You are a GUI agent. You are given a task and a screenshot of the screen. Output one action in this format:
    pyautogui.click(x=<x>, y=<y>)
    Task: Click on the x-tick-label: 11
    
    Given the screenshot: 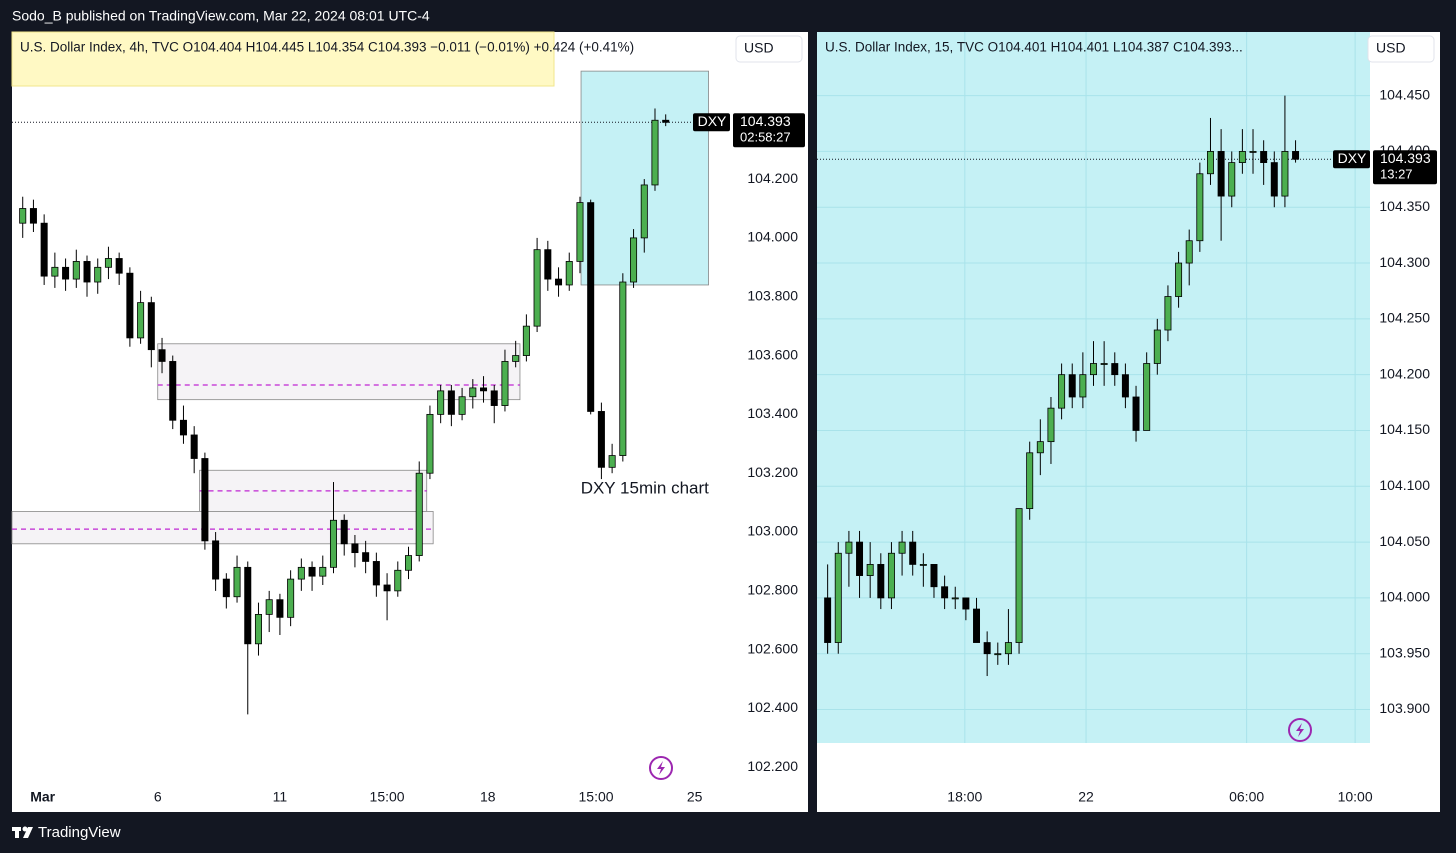 What is the action you would take?
    pyautogui.click(x=280, y=797)
    